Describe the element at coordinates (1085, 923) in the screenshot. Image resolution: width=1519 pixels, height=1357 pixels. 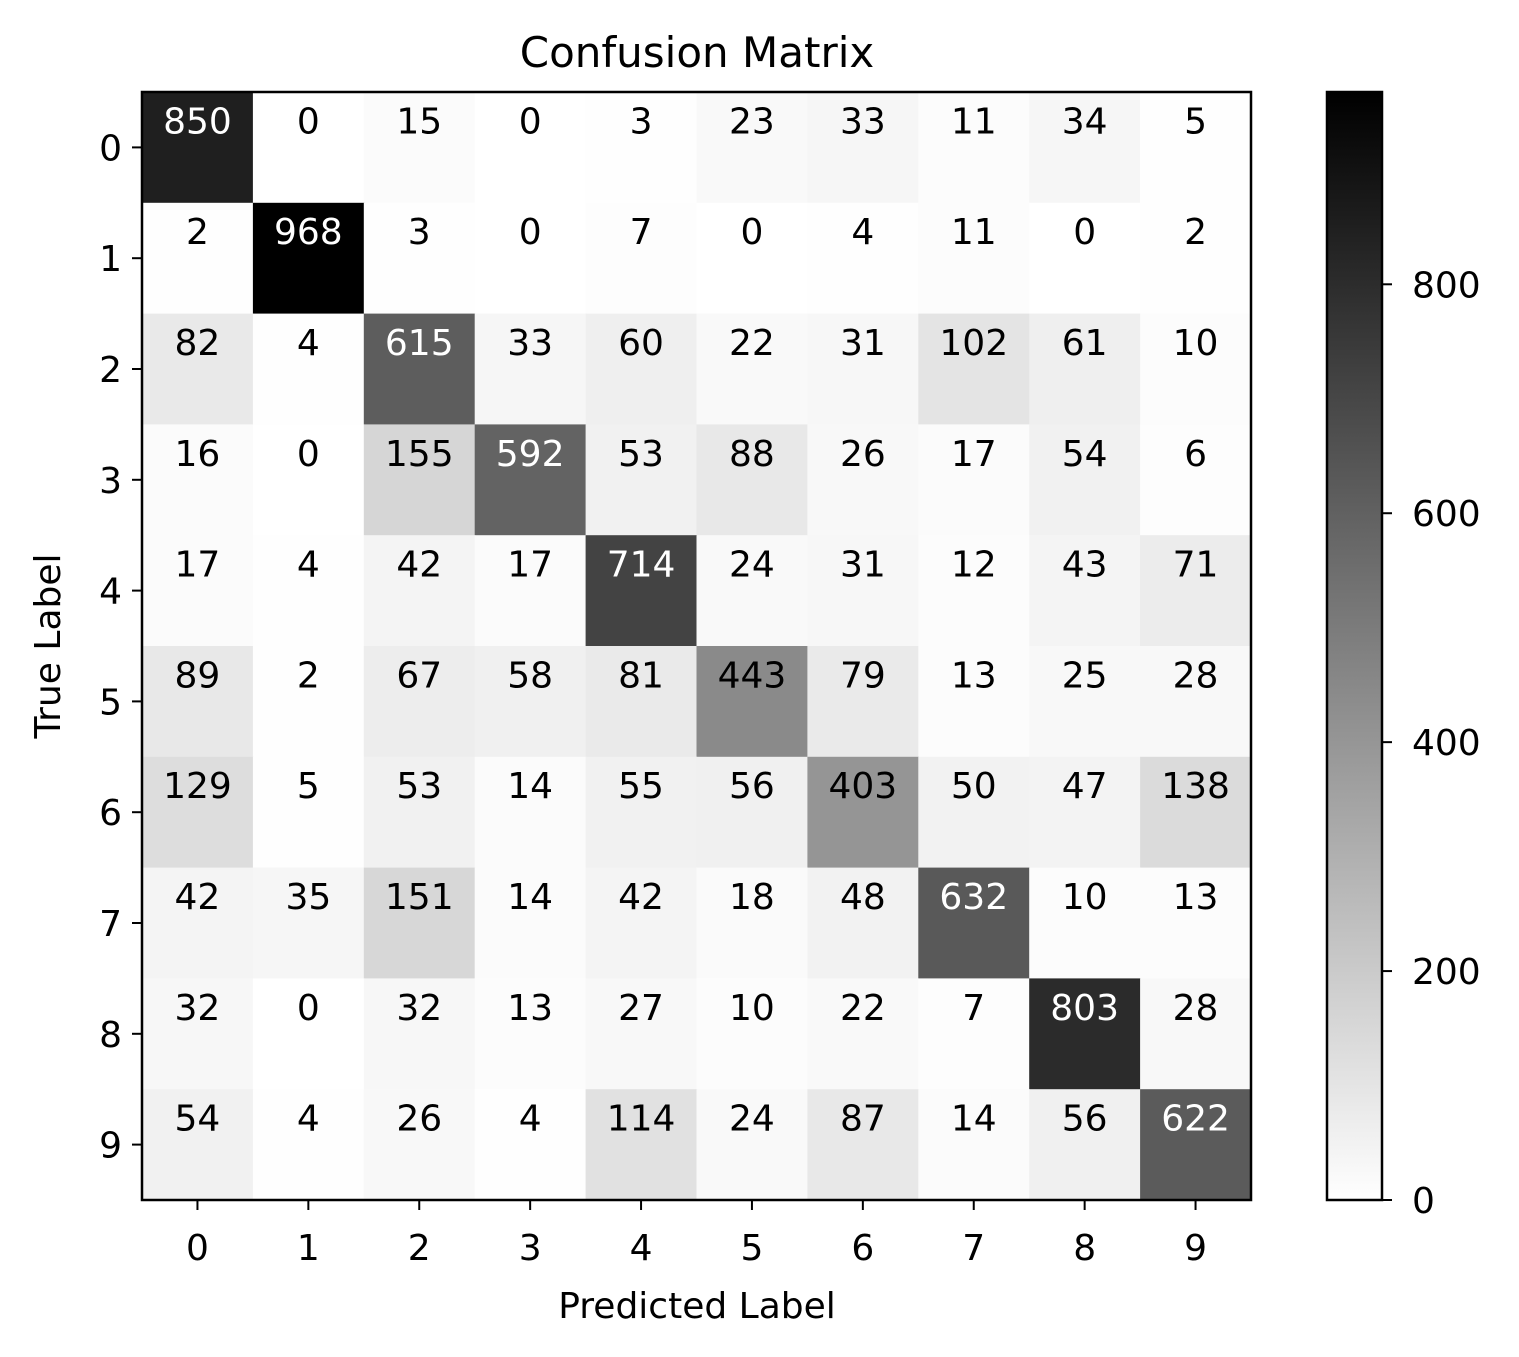
I see `heatmap-cell-r7-c8` at that location.